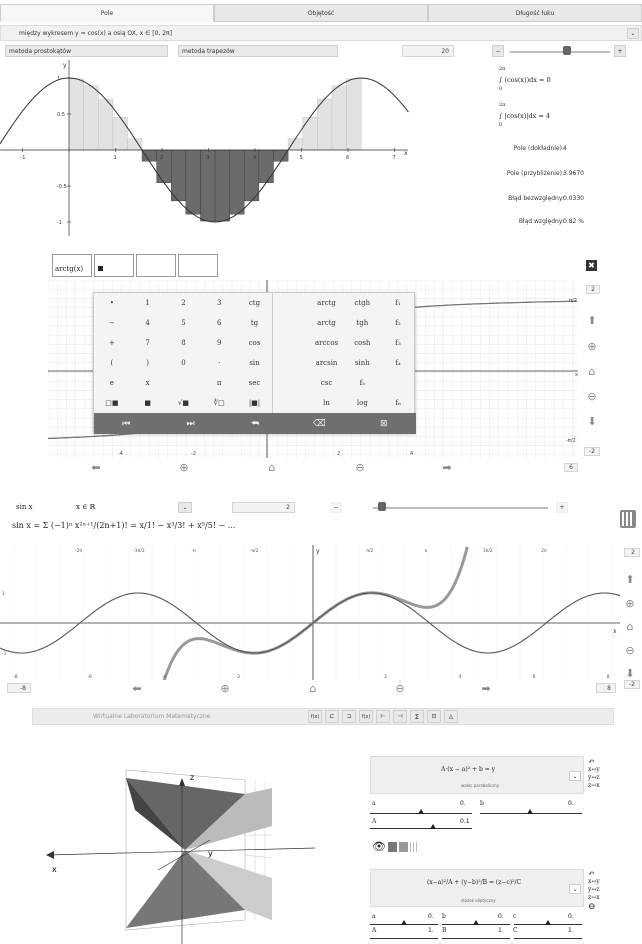 This screenshot has height=944, width=642. What do you see at coordinates (112, 403) in the screenshot?
I see `keyboard-key: □■` at bounding box center [112, 403].